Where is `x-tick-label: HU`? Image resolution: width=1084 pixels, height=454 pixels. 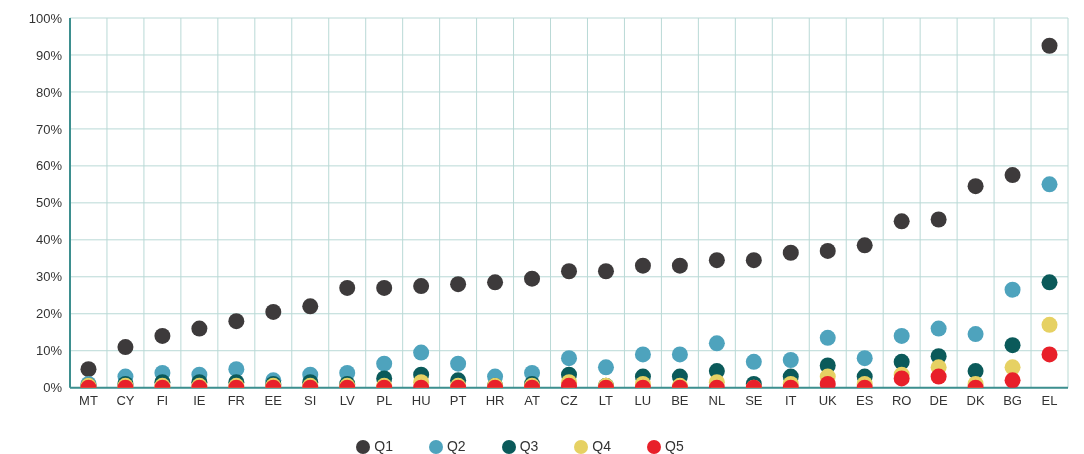
x-tick-label: HU is located at coordinates (421, 400).